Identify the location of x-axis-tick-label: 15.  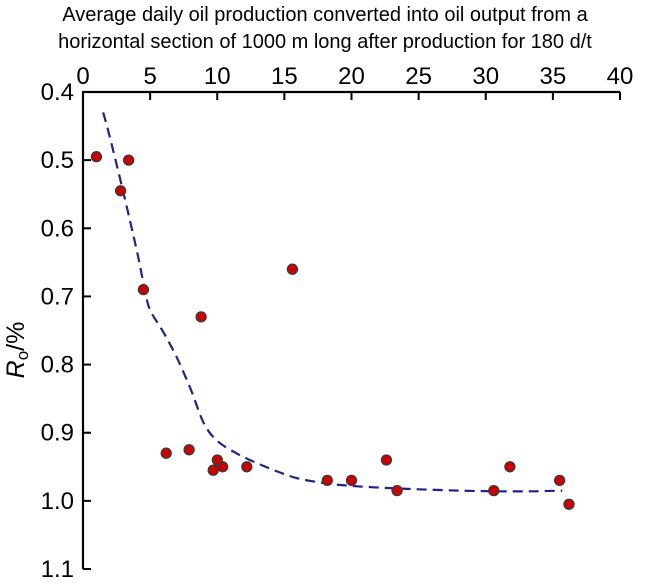
(284, 76).